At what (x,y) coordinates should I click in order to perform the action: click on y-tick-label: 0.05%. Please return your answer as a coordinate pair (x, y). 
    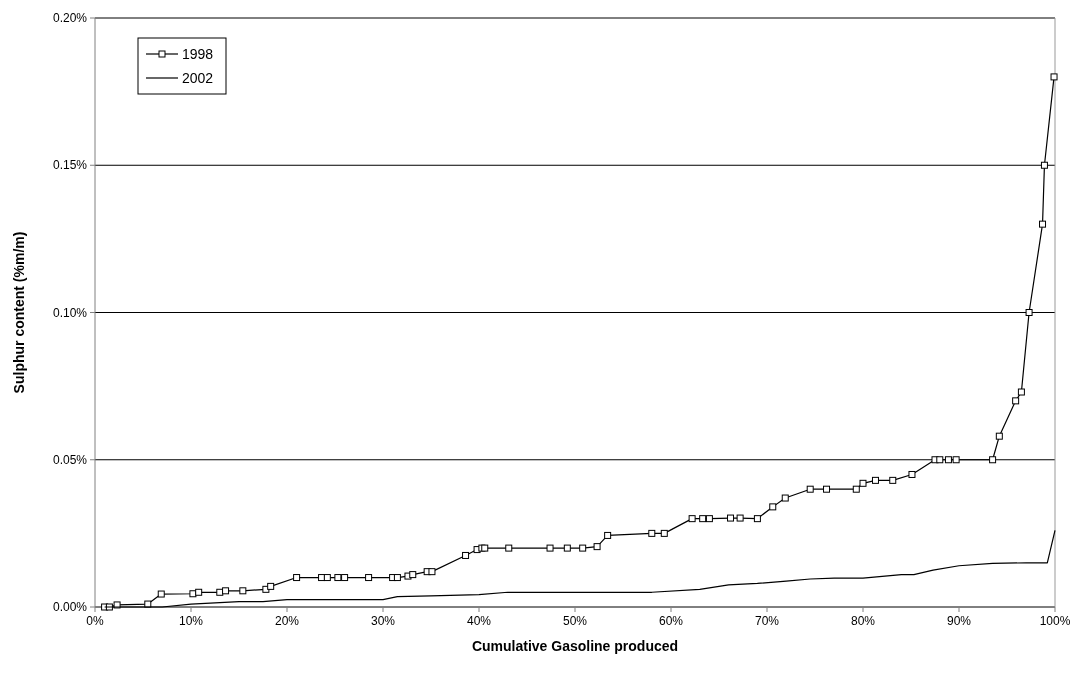
    Looking at the image, I should click on (70, 459).